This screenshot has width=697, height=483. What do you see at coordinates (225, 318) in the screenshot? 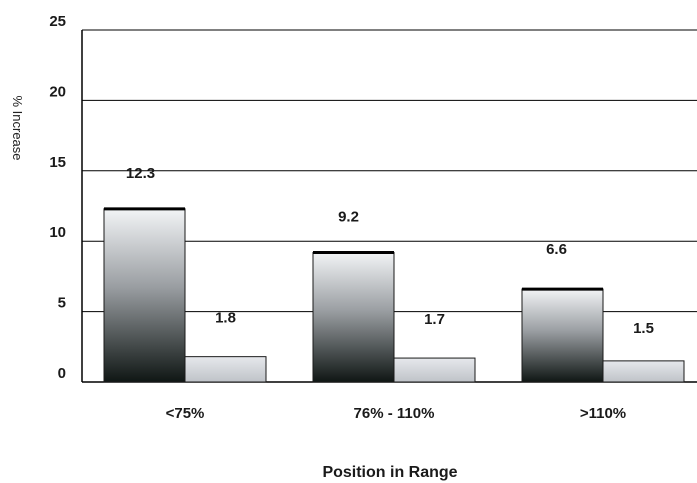
I see `data-label-s1-0: 1.8` at bounding box center [225, 318].